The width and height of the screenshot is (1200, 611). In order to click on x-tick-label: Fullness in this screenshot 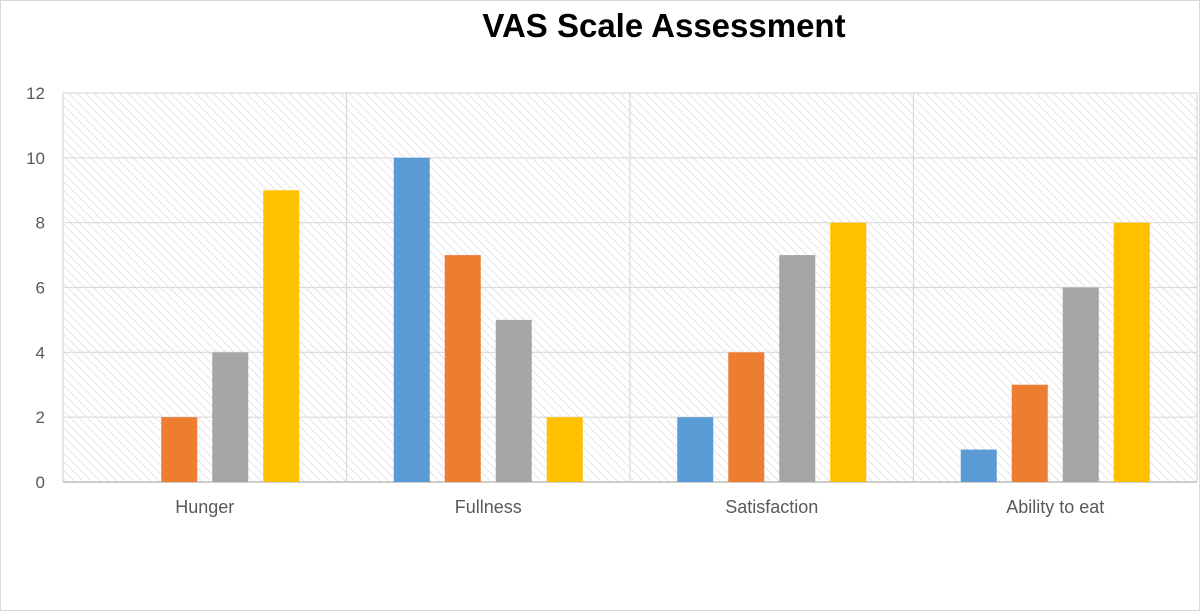, I will do `click(488, 507)`.